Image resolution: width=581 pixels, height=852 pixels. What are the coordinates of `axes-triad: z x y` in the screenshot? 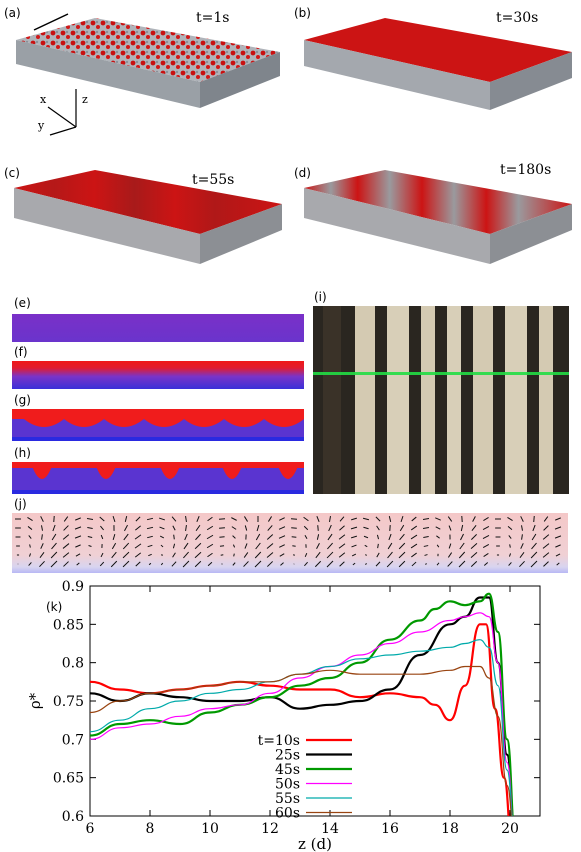 It's located at (62, 112).